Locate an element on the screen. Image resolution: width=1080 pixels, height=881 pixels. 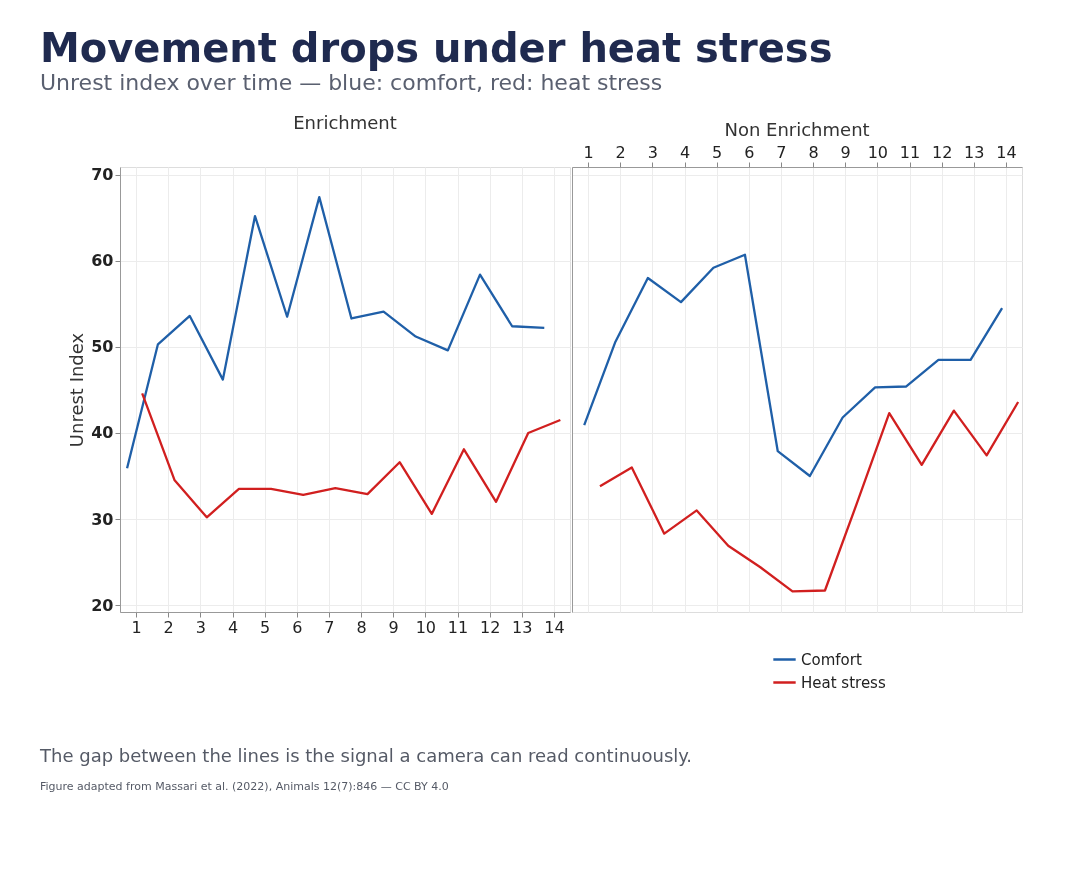
y-tick-label: 40 is located at coordinates (102, 433).